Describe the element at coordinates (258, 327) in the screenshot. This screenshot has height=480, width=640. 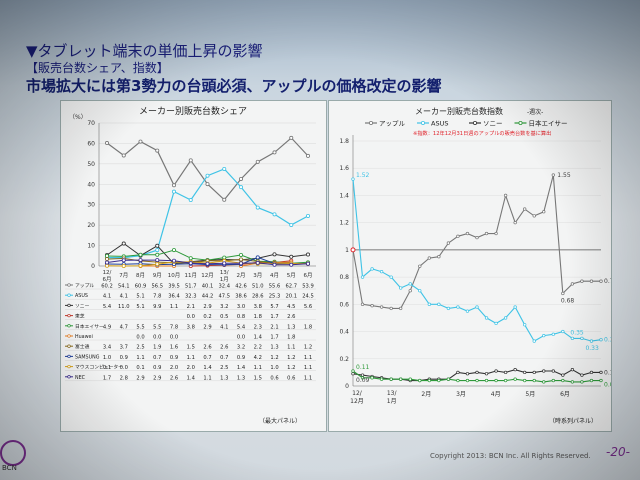
I see `share-table-cell: 2.3` at that location.